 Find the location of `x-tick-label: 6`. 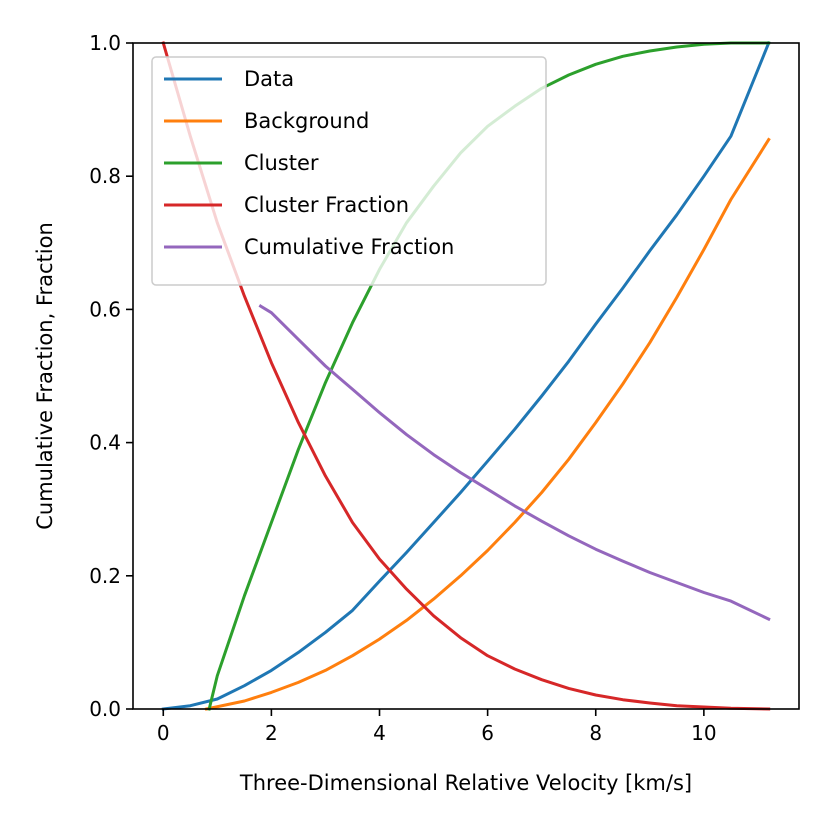

x-tick-label: 6 is located at coordinates (487, 733).